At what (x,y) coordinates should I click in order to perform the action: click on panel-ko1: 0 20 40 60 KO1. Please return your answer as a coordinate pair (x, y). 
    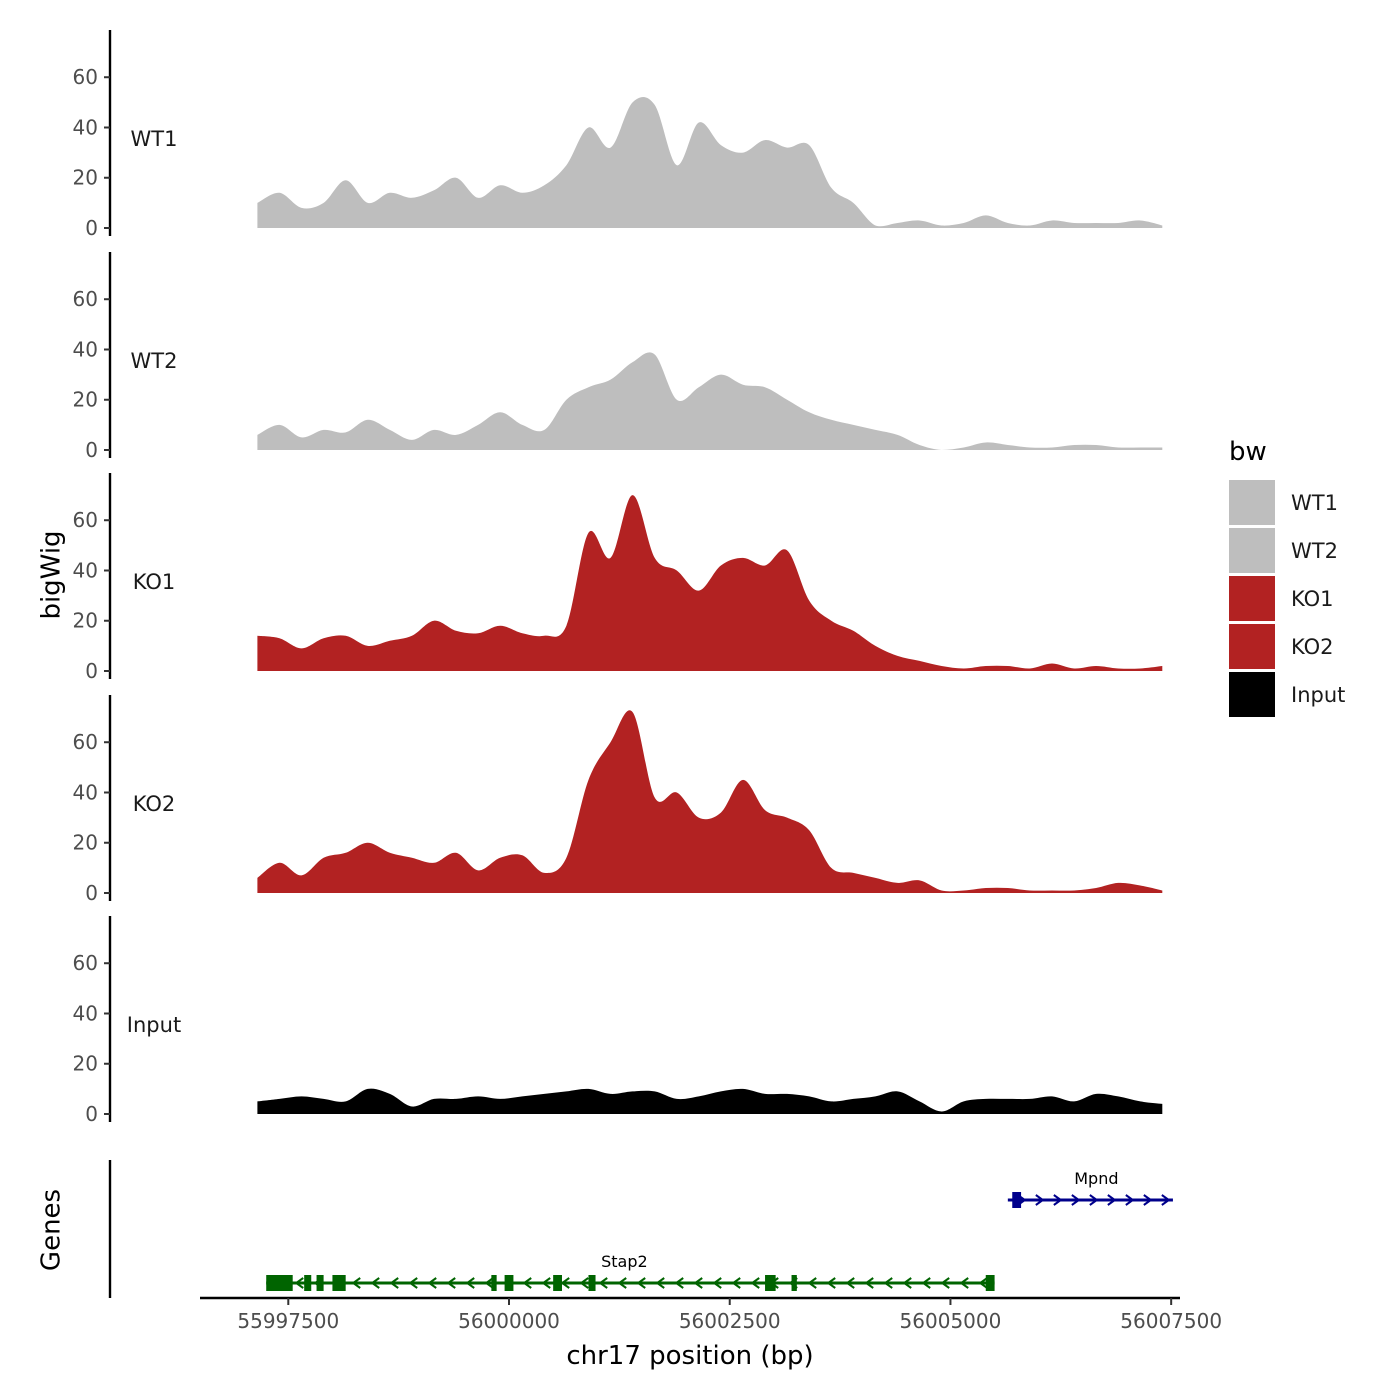
    Looking at the image, I should click on (618, 578).